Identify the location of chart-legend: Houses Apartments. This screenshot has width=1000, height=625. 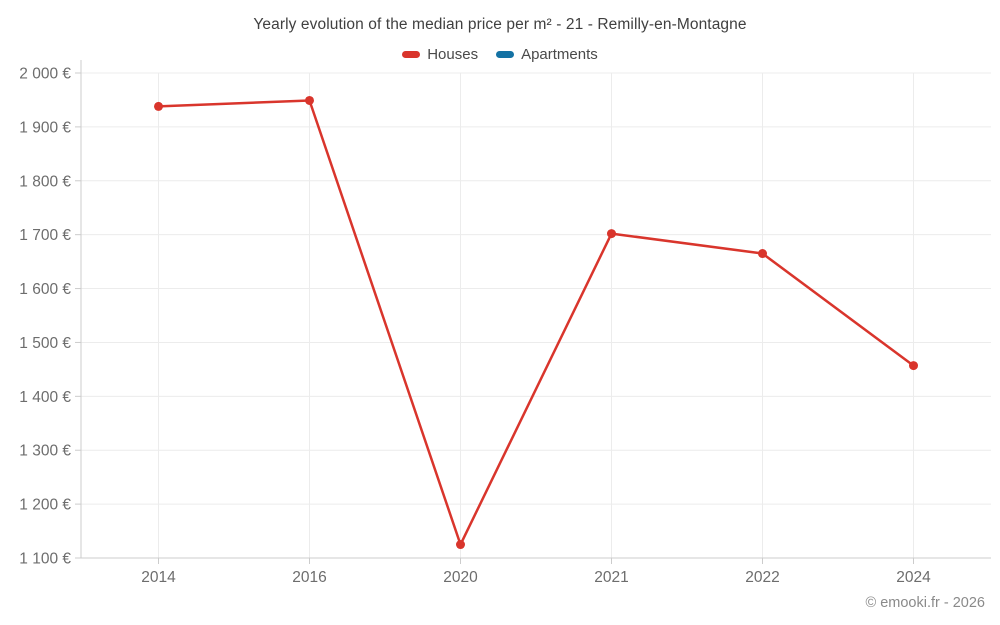
(500, 54).